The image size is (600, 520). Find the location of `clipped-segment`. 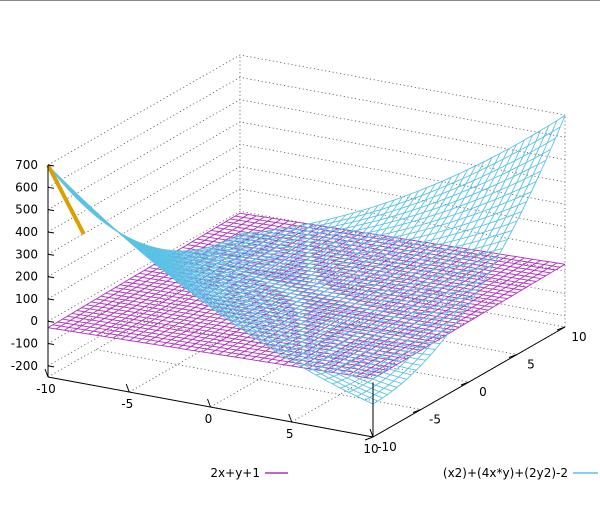

clipped-segment is located at coordinates (66, 200).